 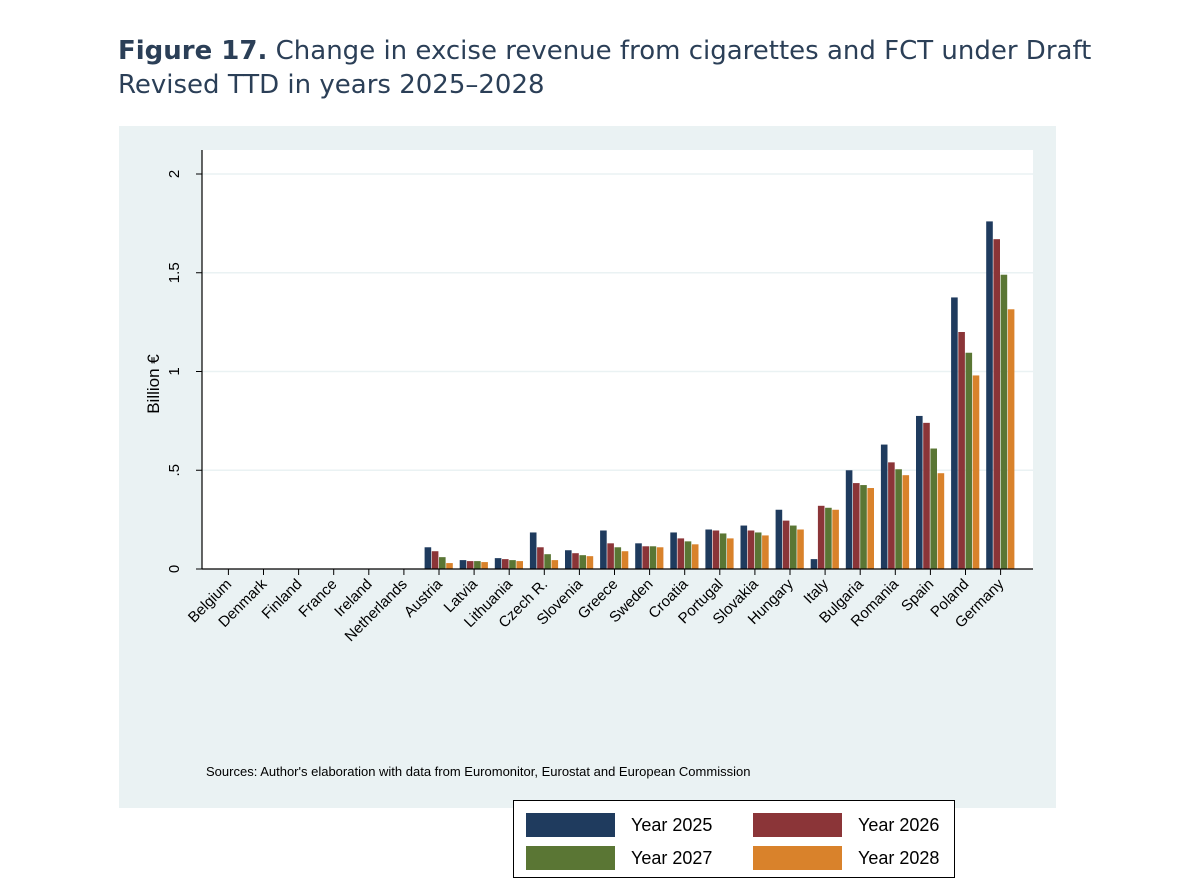 I want to click on legend-item-2025: Year 2025, so click(x=619, y=825).